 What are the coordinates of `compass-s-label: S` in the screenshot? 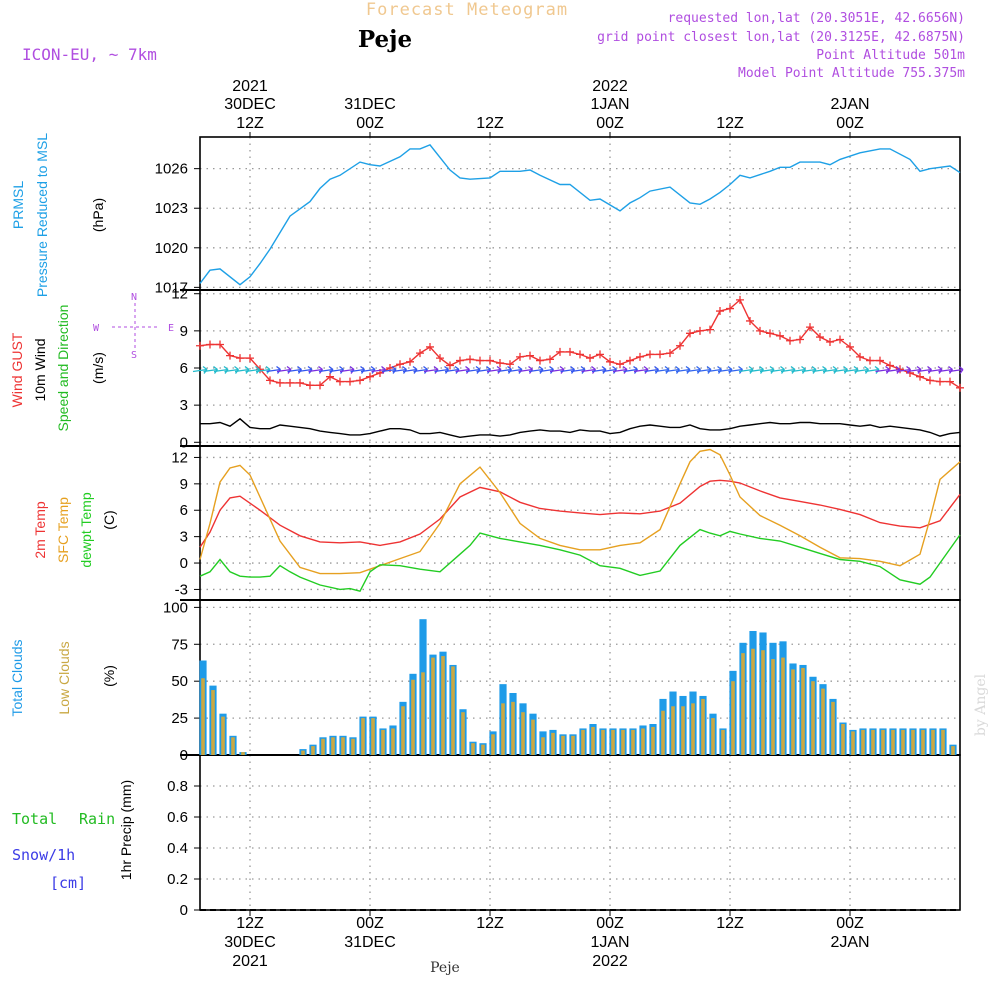 It's located at (134, 355).